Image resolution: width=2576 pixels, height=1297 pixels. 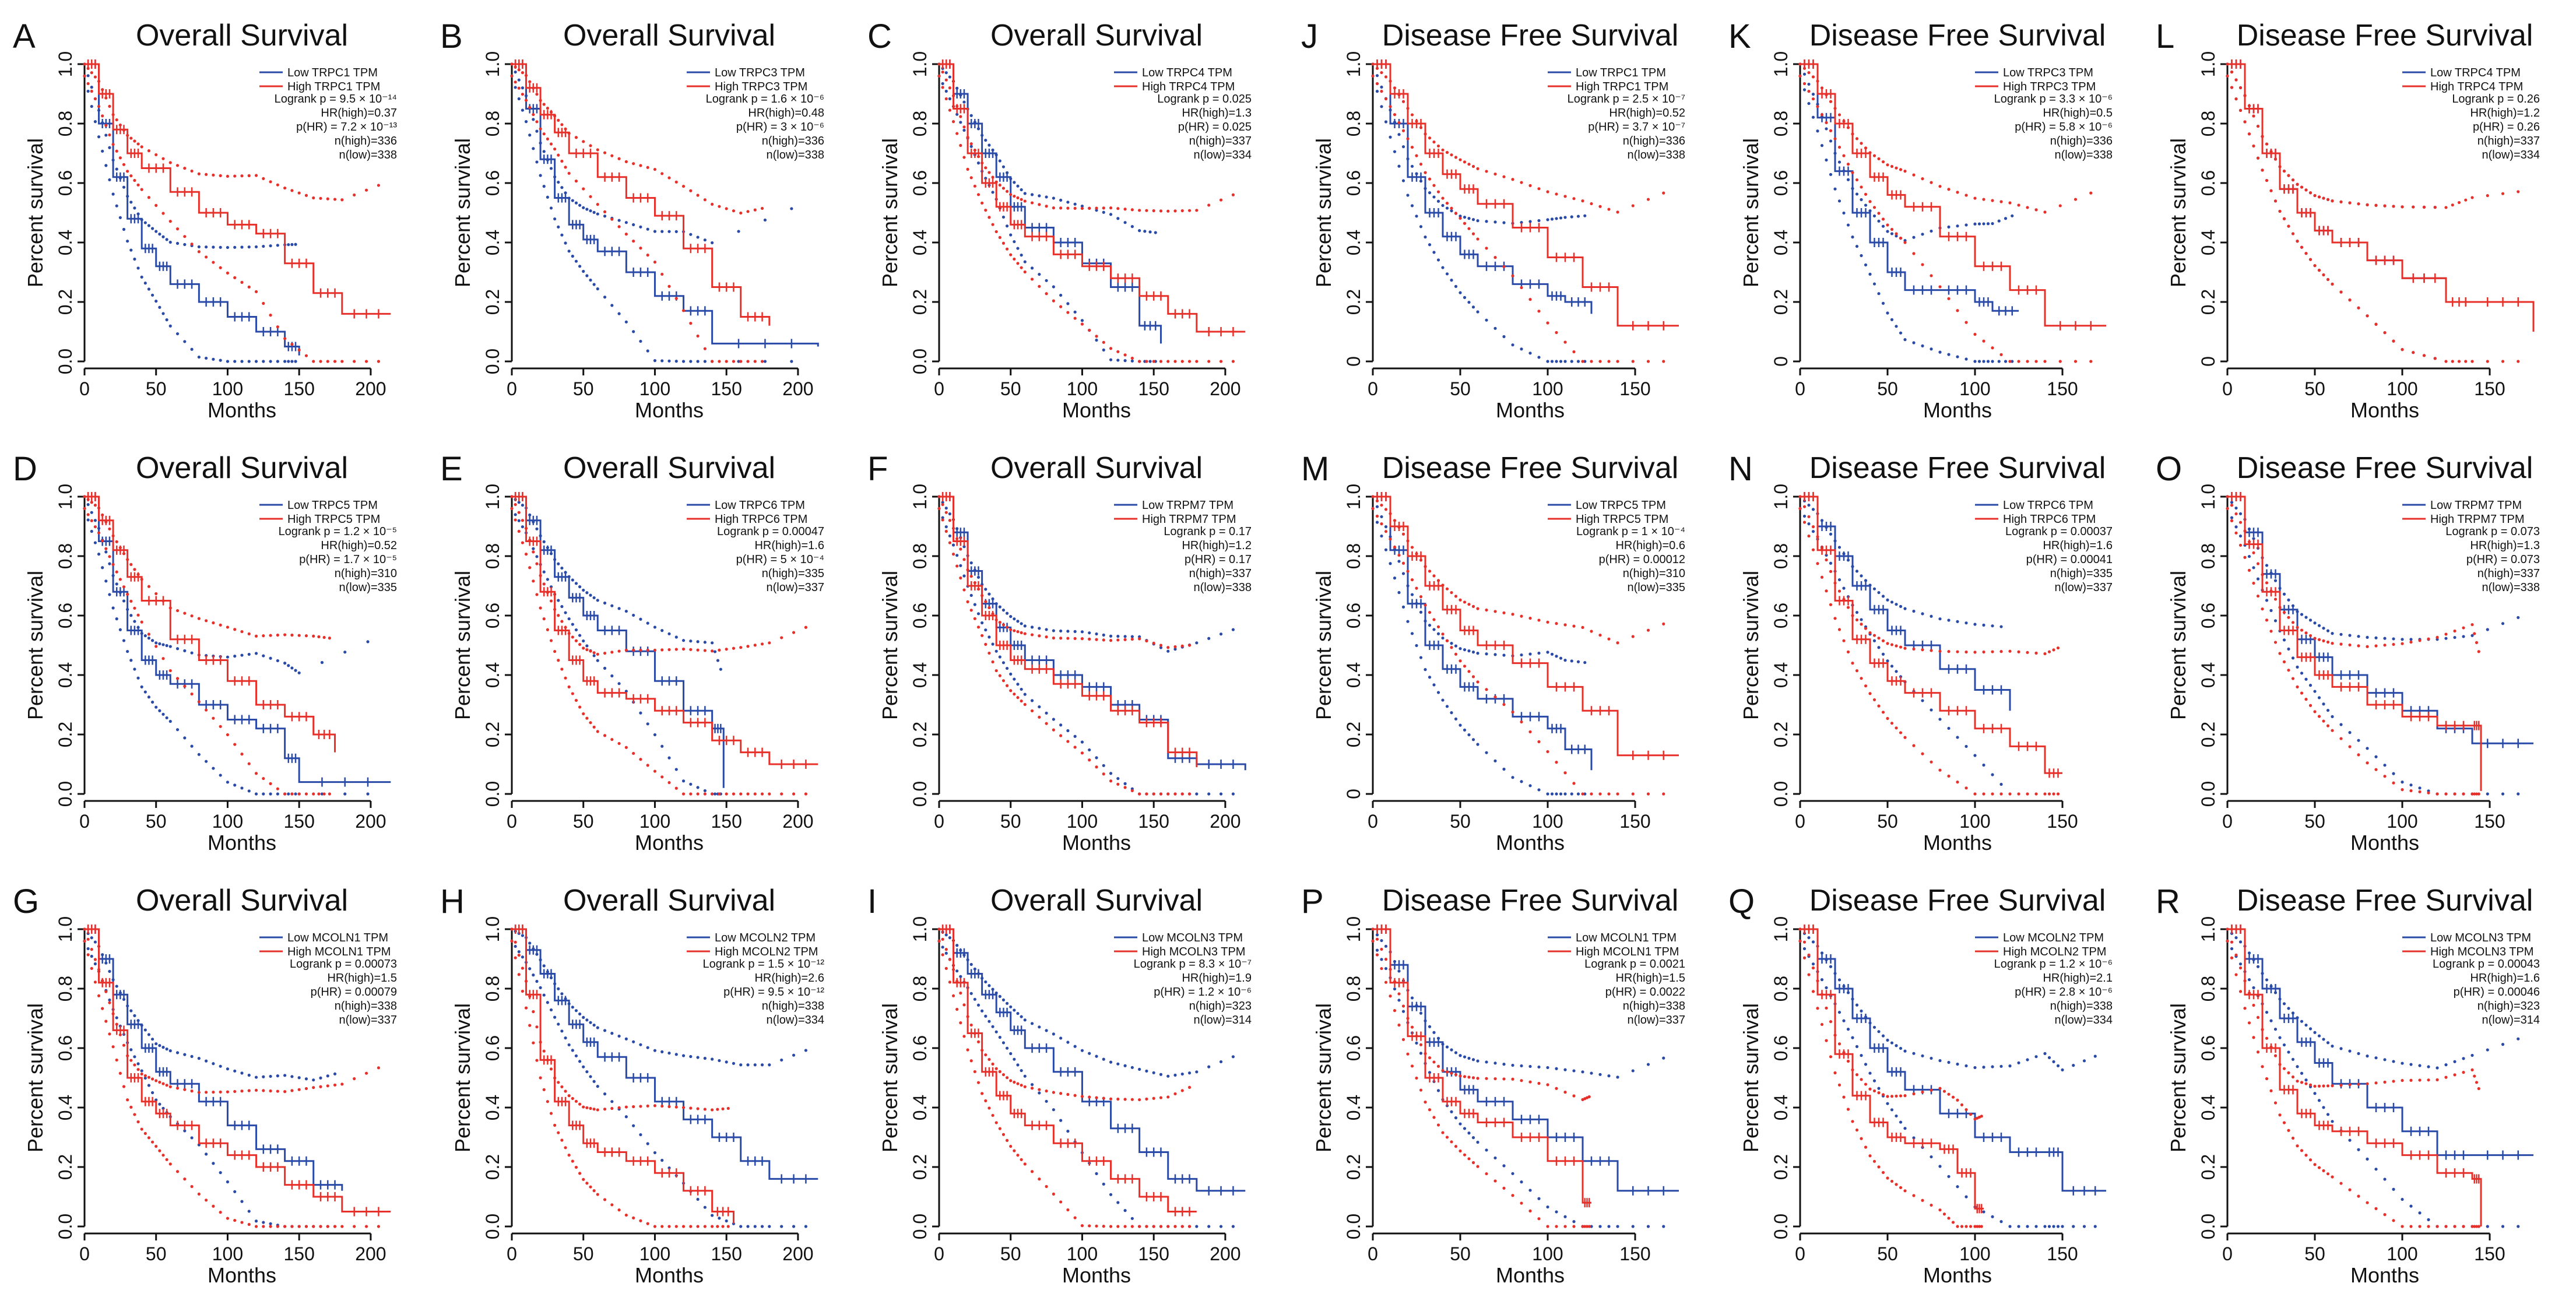 What do you see at coordinates (2476, 506) in the screenshot?
I see `legend-label: Low TRPM7 TPM` at bounding box center [2476, 506].